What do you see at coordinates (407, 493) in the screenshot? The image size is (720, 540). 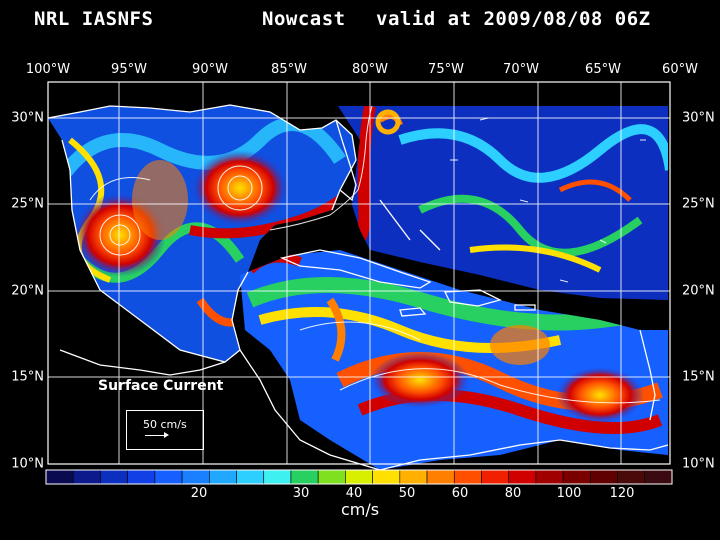 I see `colorbar-tick-label: 50` at bounding box center [407, 493].